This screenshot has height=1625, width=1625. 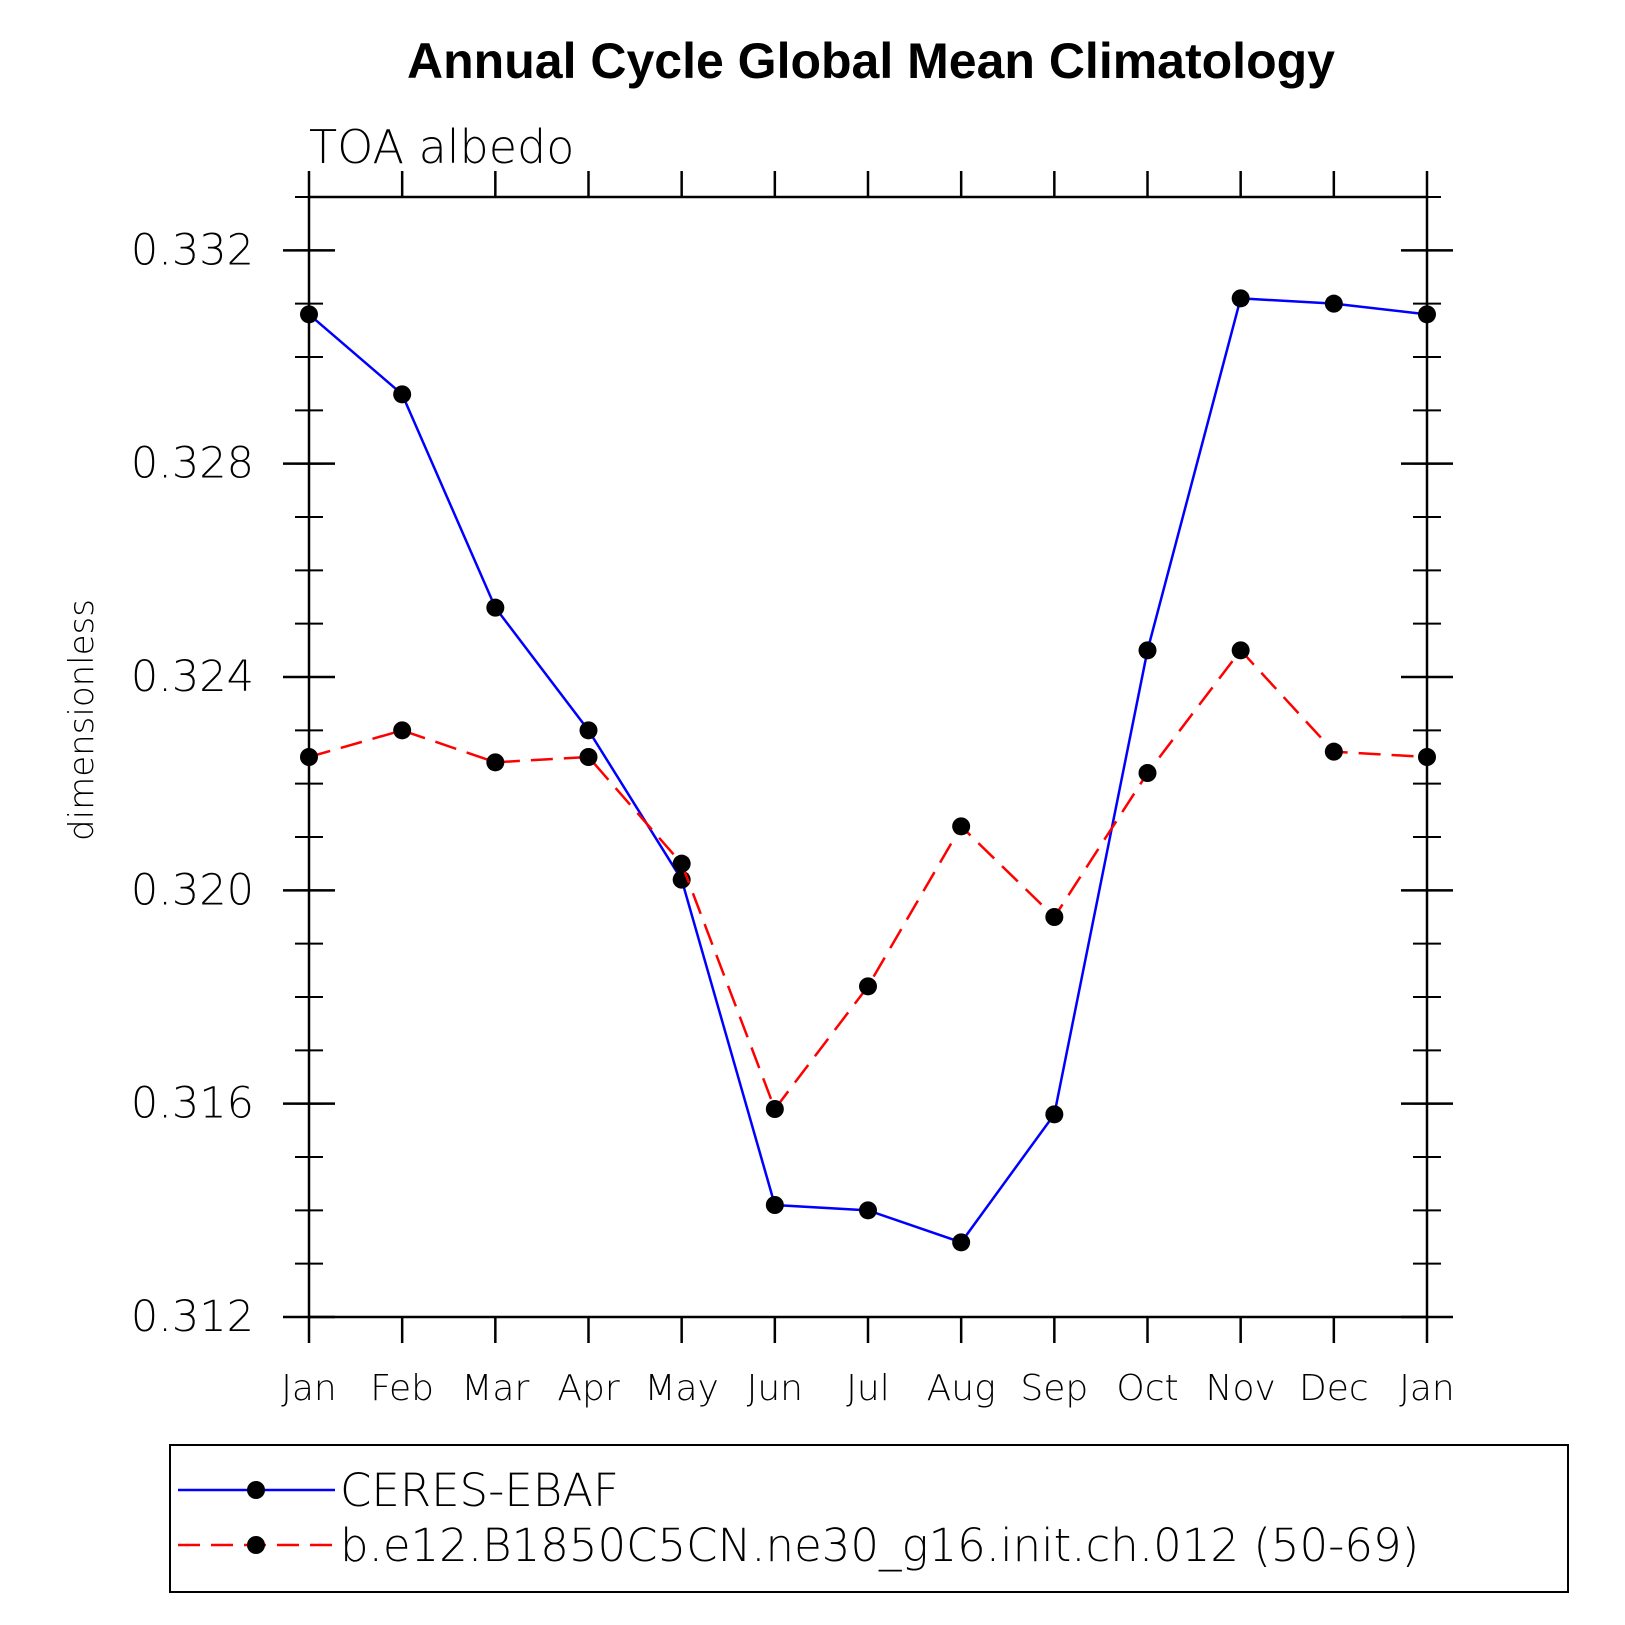 I want to click on chart-title: Annual Cycle Global Mean Climatology, so click(x=871, y=61).